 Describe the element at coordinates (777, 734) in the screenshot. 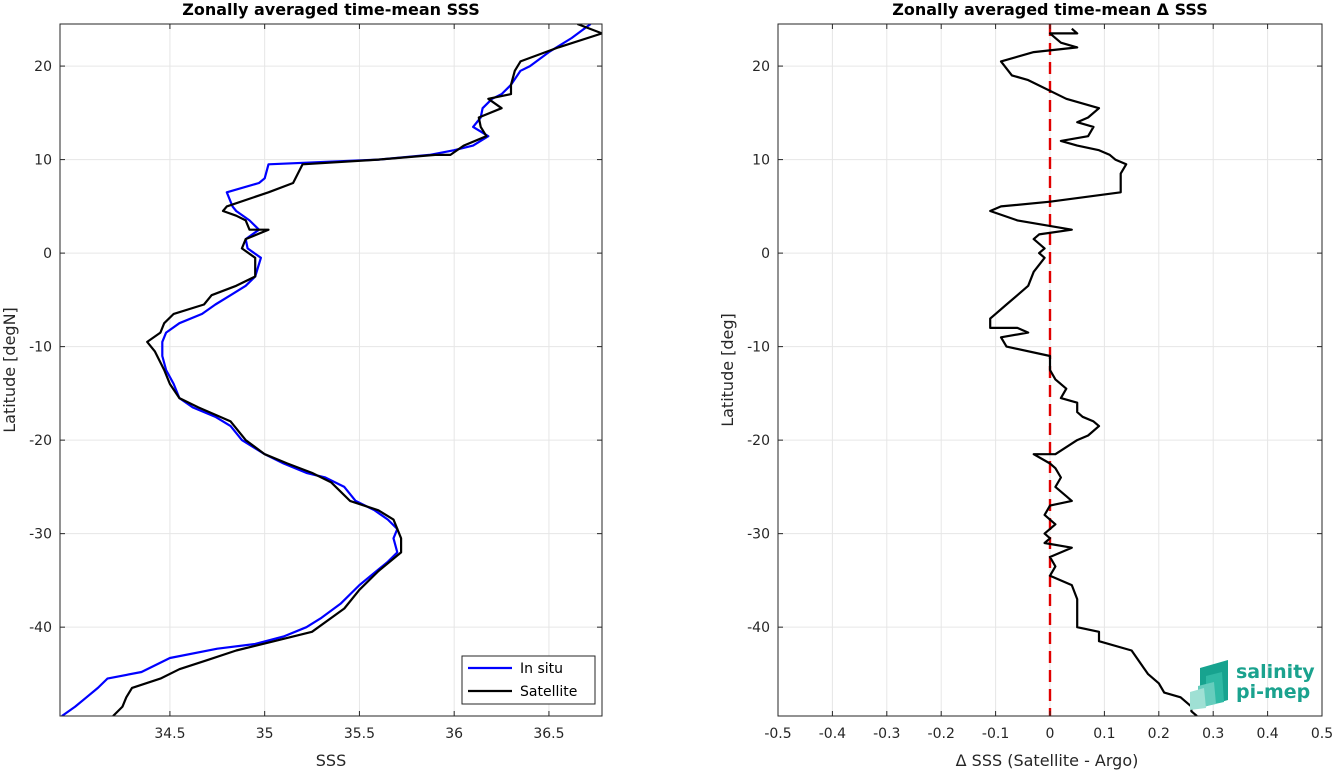

I see `x-tick-label-right: -0.5` at that location.